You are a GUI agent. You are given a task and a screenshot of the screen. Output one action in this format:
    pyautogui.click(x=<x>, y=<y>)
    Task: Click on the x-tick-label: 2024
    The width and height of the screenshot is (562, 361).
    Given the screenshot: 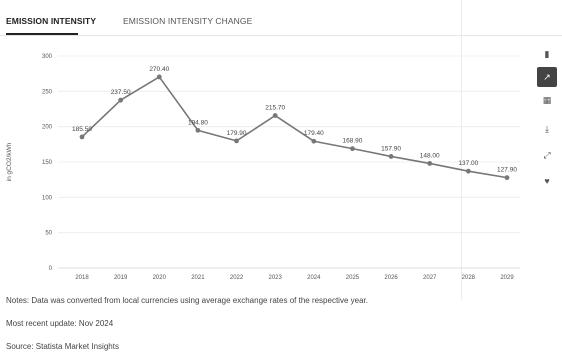 What is the action you would take?
    pyautogui.click(x=314, y=278)
    